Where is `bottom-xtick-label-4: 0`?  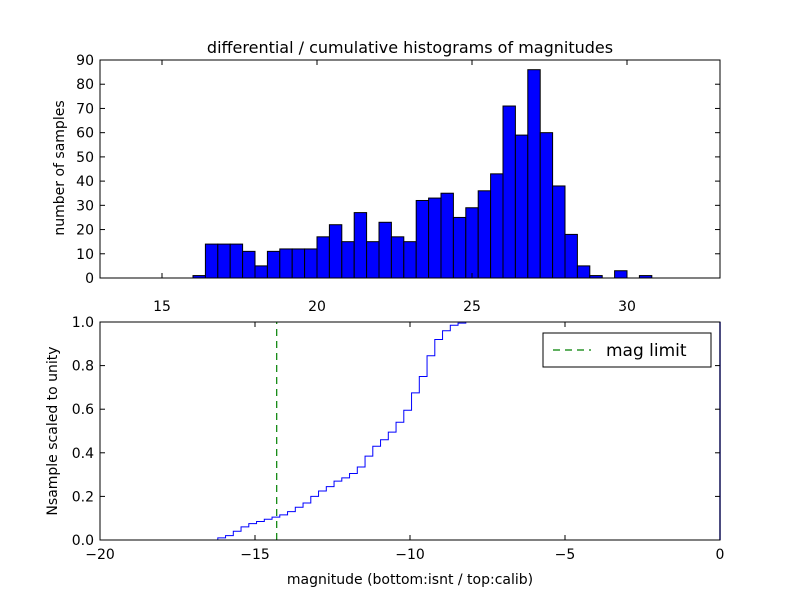 bottom-xtick-label-4: 0 is located at coordinates (720, 555).